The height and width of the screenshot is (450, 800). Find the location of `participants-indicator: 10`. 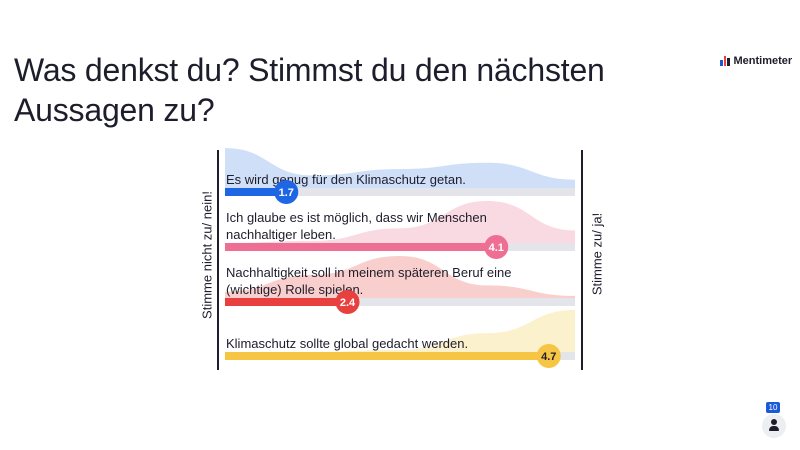

participants-indicator: 10 is located at coordinates (774, 420).